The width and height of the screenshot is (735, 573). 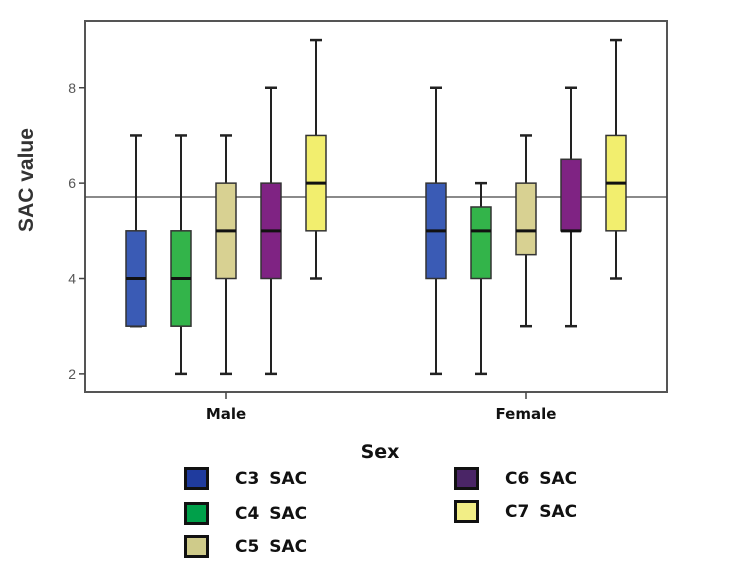 I want to click on legend-item: C7 SAC, so click(x=515, y=511).